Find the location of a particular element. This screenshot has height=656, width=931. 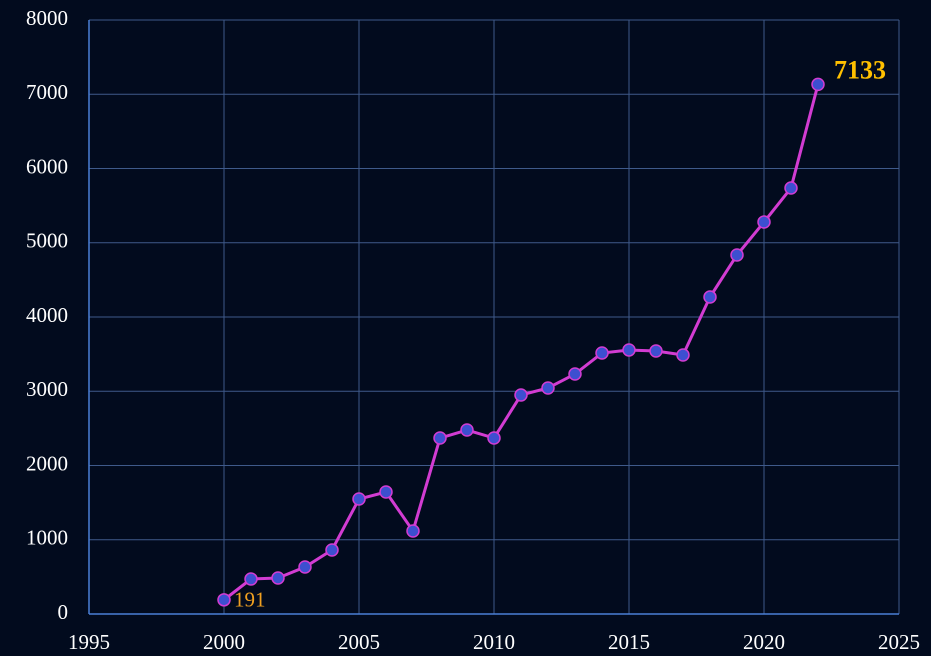

data-label: 7133 is located at coordinates (860, 69).